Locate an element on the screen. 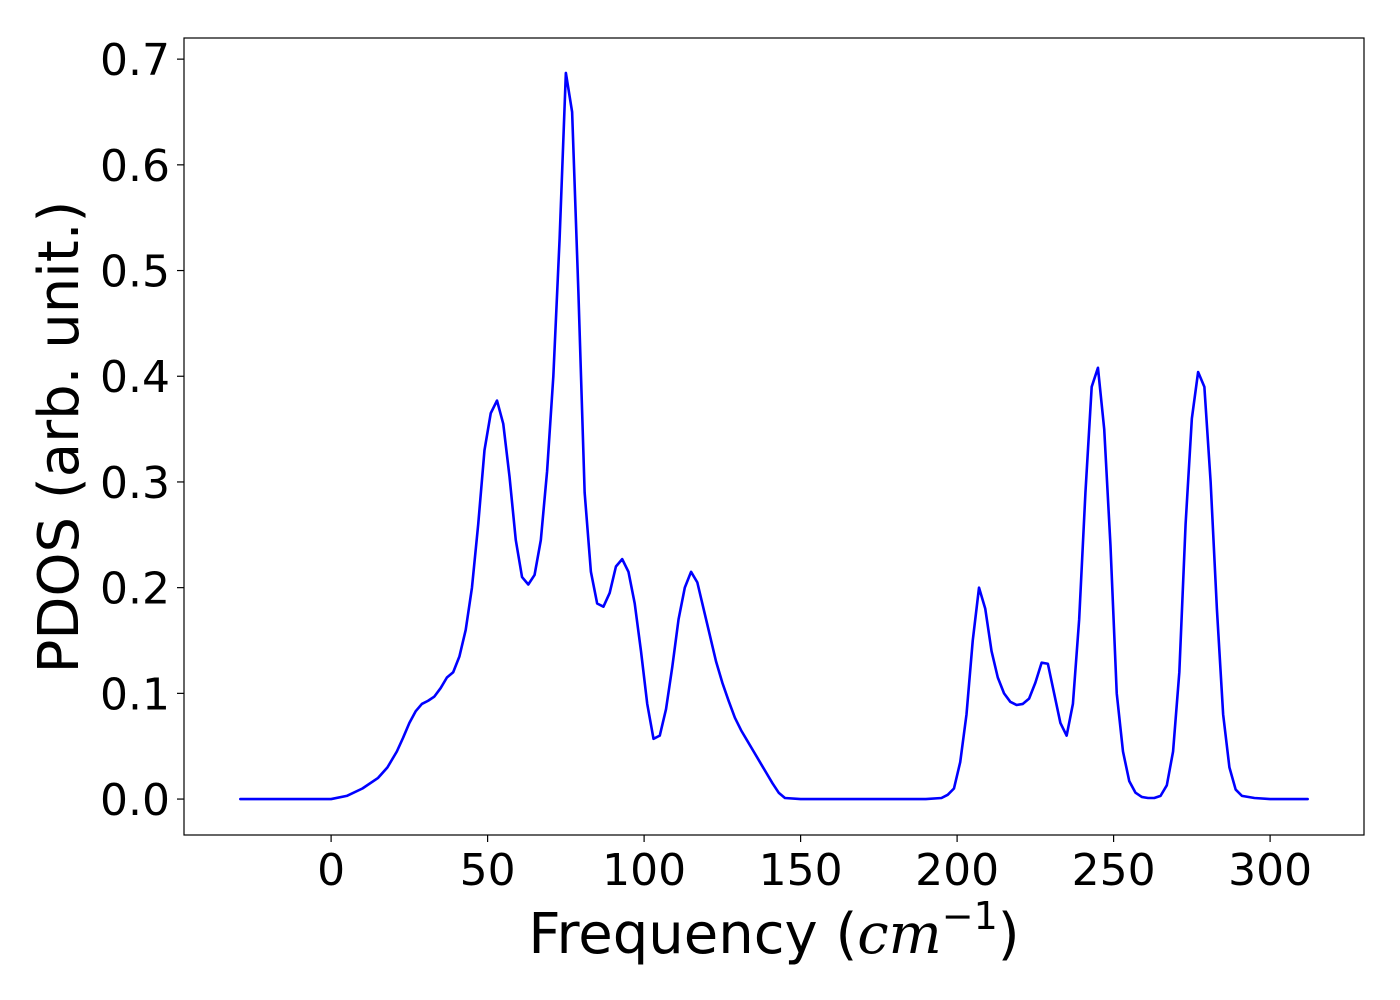 The width and height of the screenshot is (1400, 1000). x-axis-label: Frequency (cm−1) is located at coordinates (773, 930).